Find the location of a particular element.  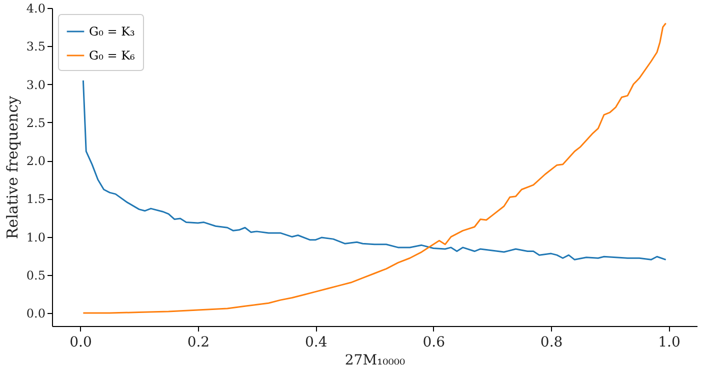

y-tick-label: 0.5 is located at coordinates (36, 275).